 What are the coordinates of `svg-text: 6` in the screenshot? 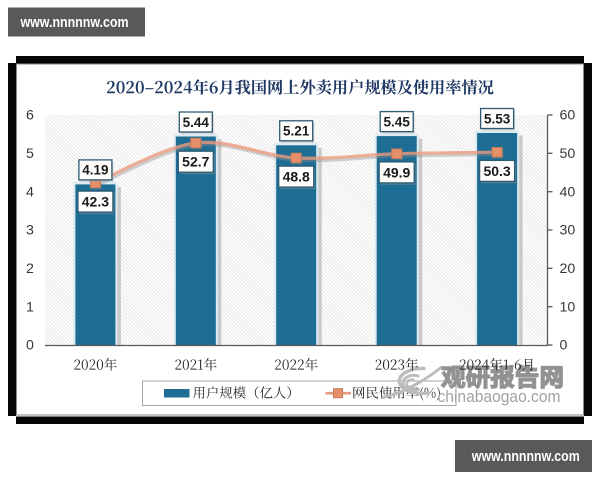 It's located at (30, 116).